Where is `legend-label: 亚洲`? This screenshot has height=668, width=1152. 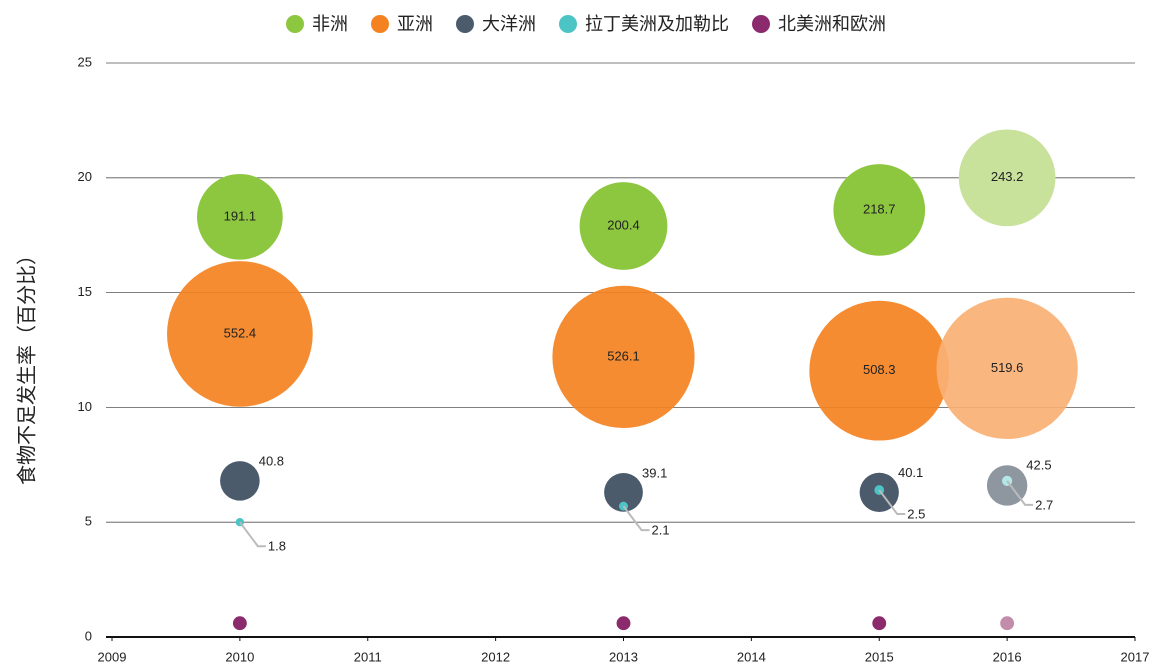 legend-label: 亚洲 is located at coordinates (415, 24).